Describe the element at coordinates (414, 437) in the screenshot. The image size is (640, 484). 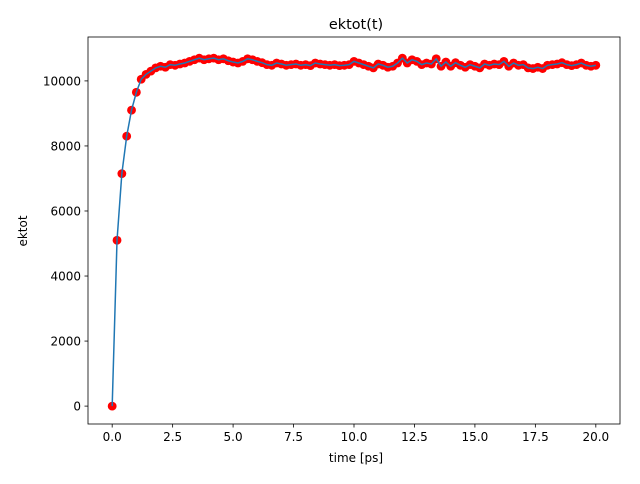
I see `x-tick-label: 12.5` at that location.